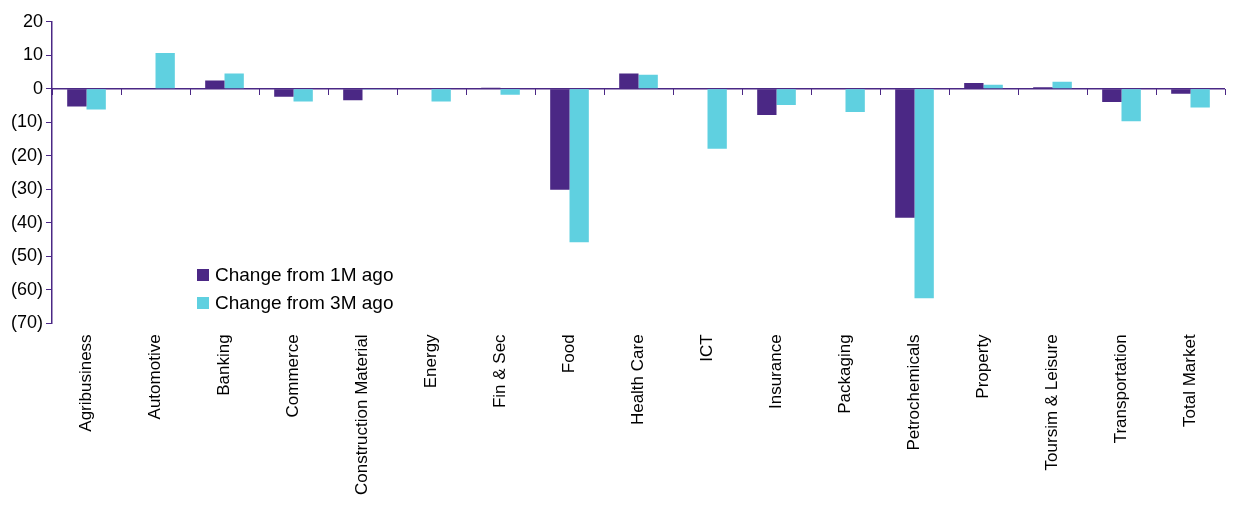 The width and height of the screenshot is (1237, 506). What do you see at coordinates (569, 354) in the screenshot?
I see `x-tick-label: Food` at bounding box center [569, 354].